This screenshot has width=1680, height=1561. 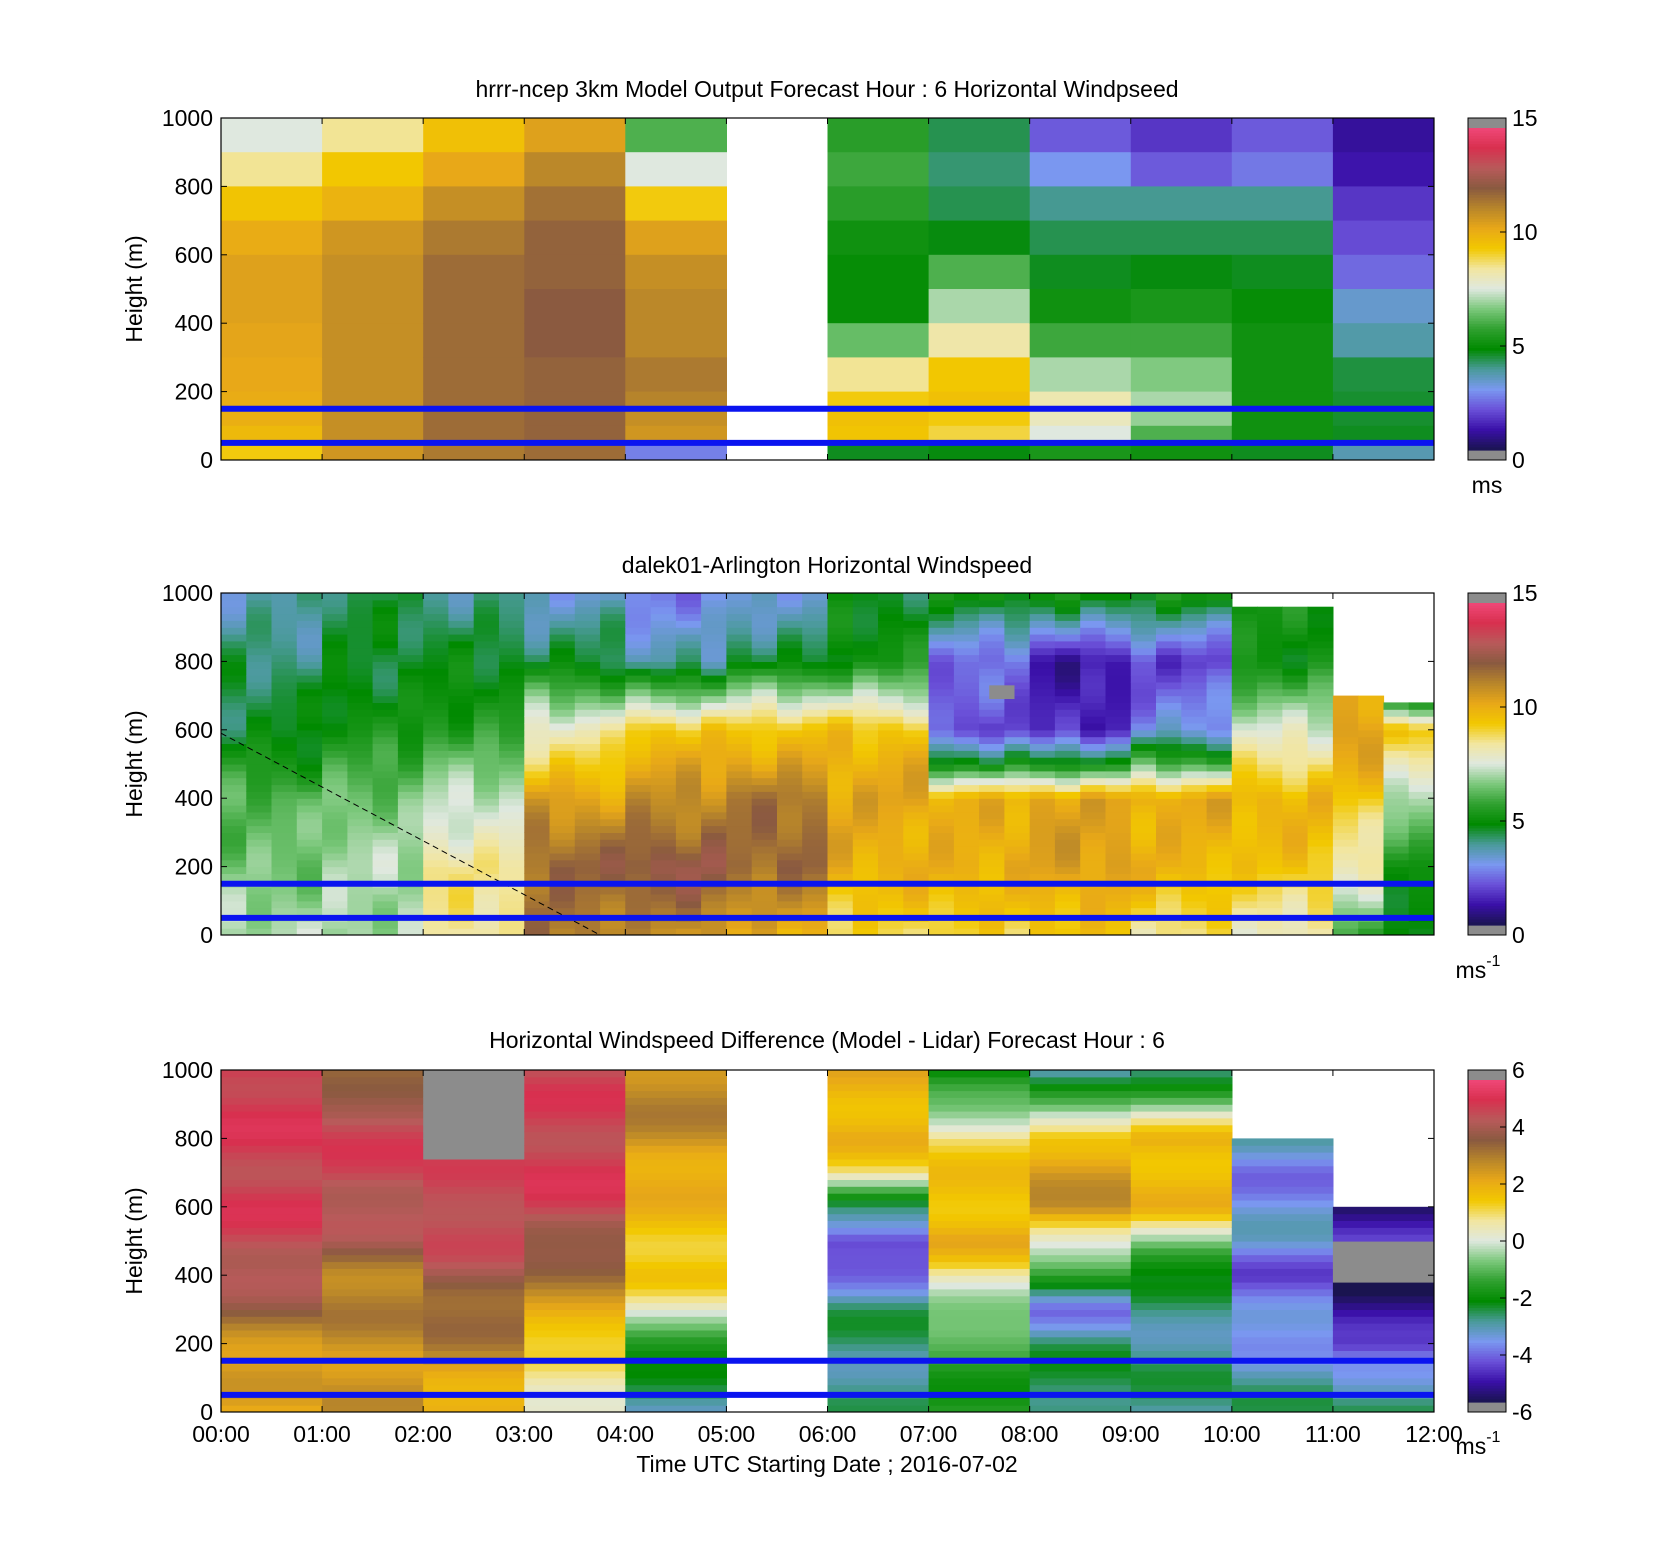 I want to click on y-tick-label: 800, so click(x=194, y=1138).